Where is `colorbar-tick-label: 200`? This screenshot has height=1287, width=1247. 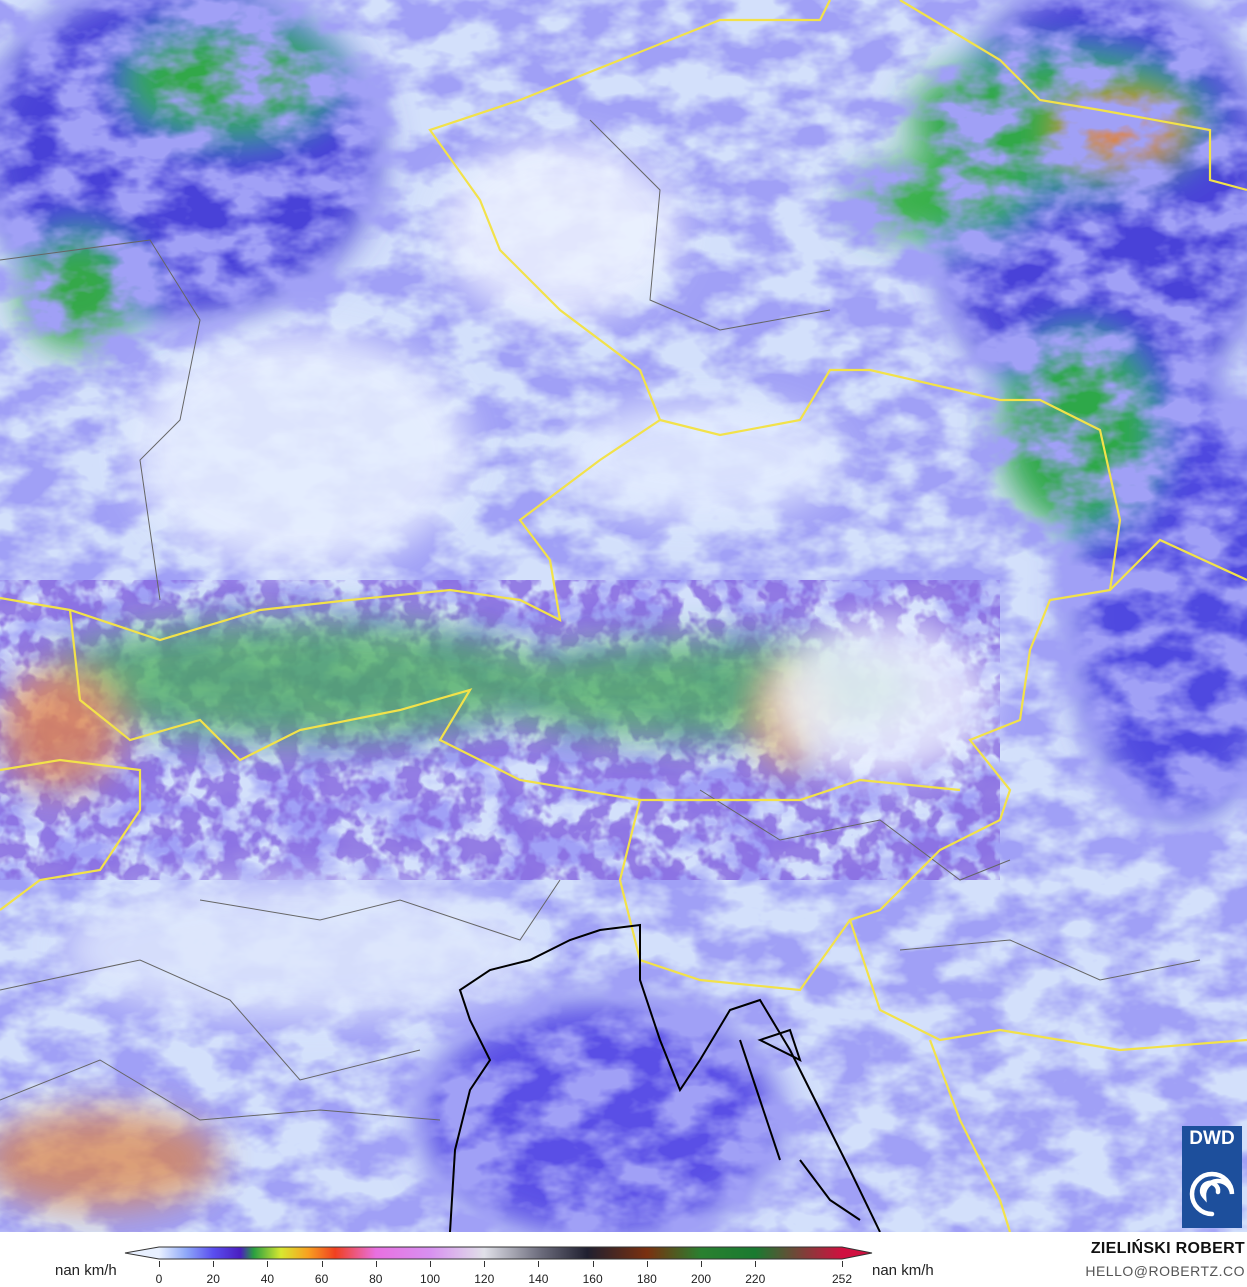 colorbar-tick-label: 200 is located at coordinates (701, 1279).